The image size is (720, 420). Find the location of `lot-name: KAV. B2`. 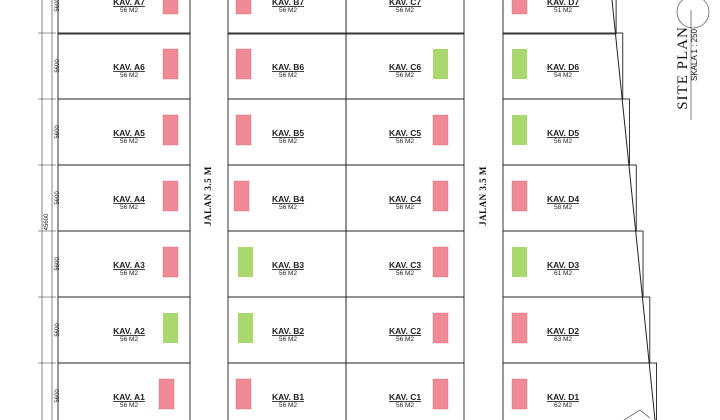

lot-name: KAV. B2 is located at coordinates (288, 331).